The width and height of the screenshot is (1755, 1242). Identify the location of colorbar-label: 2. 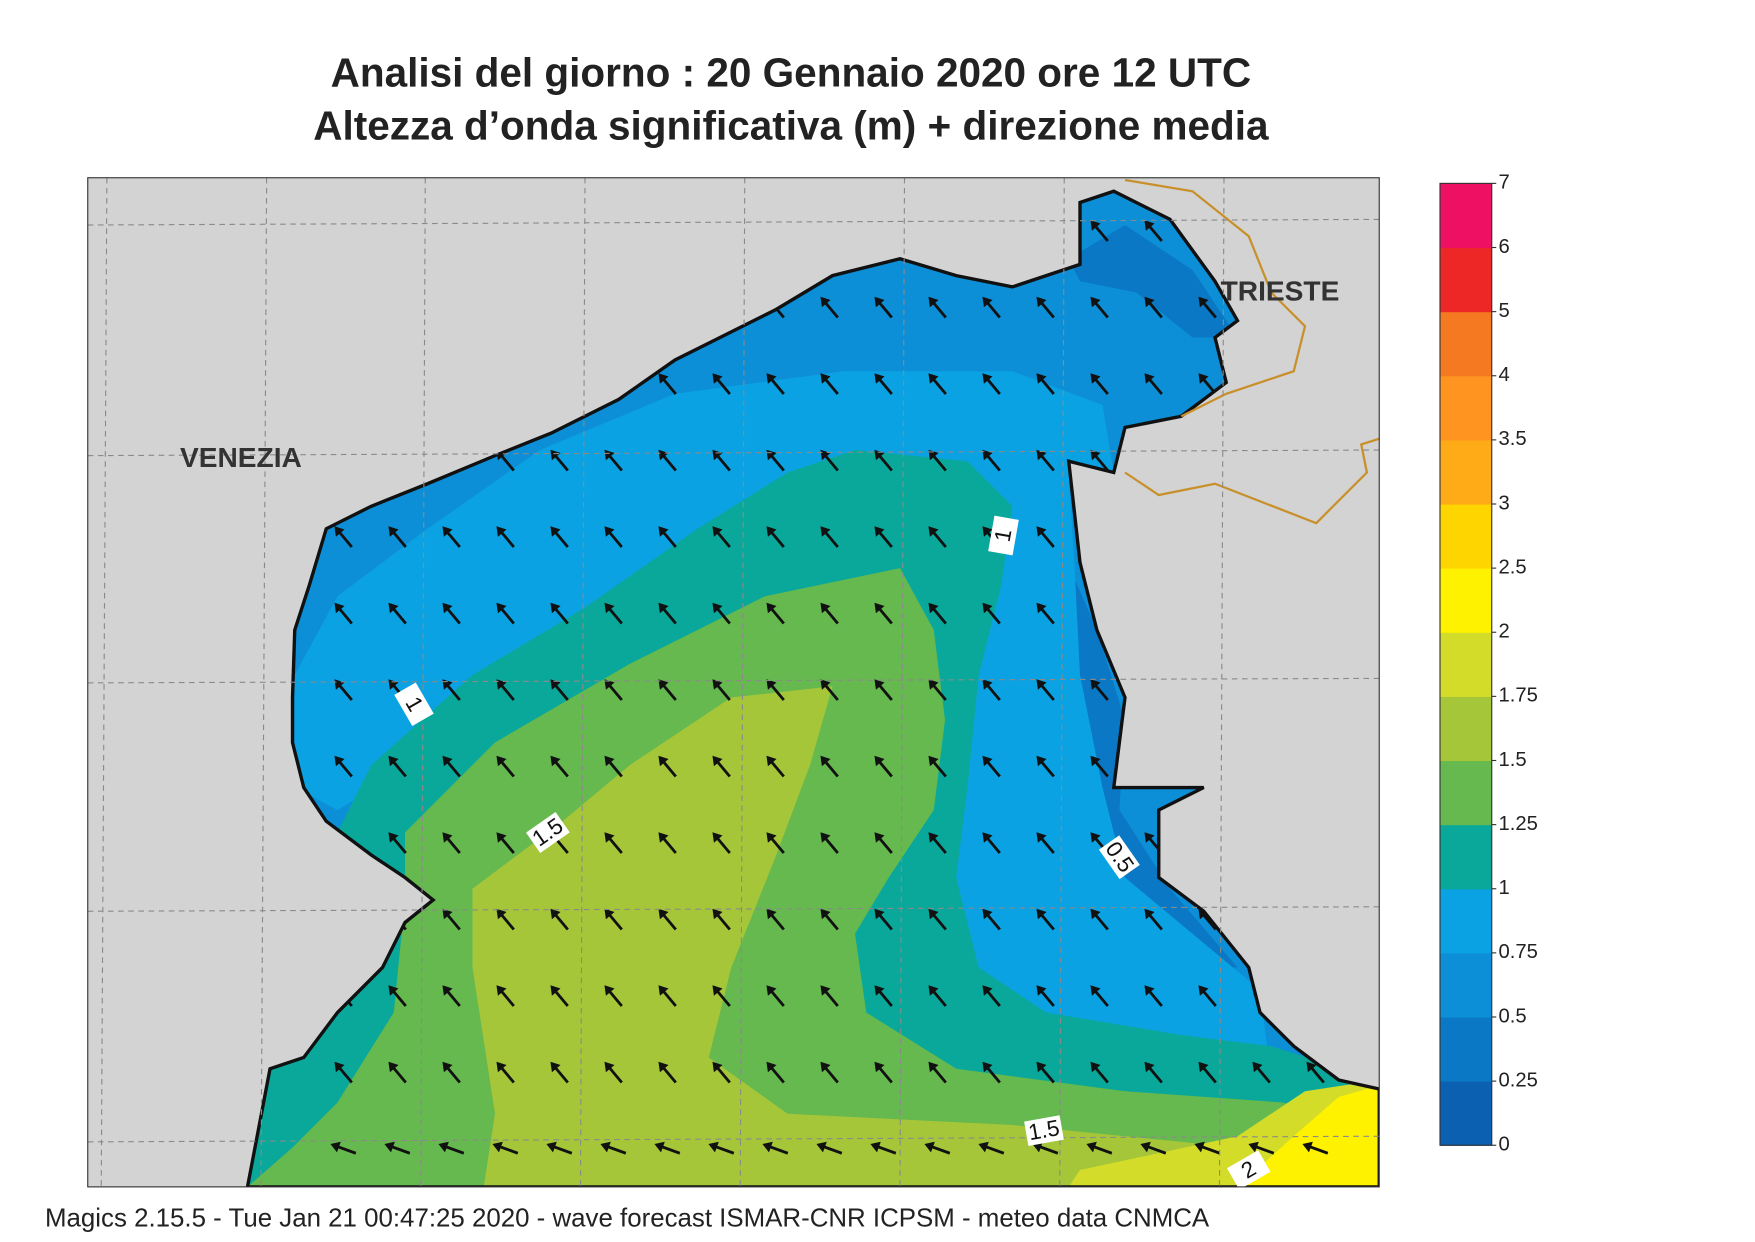
(1504, 632).